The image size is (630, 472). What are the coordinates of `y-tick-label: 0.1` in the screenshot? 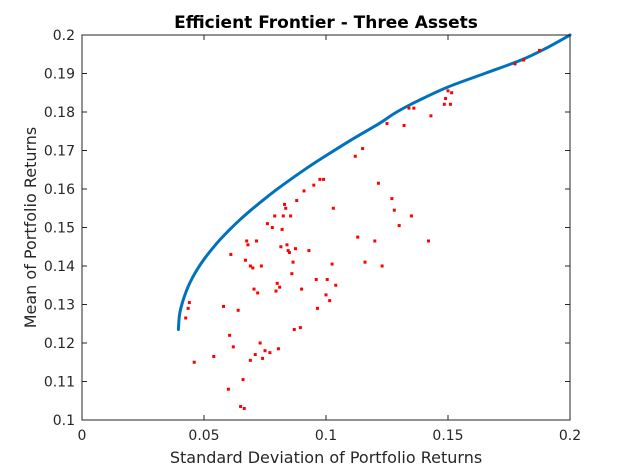 It's located at (64, 421).